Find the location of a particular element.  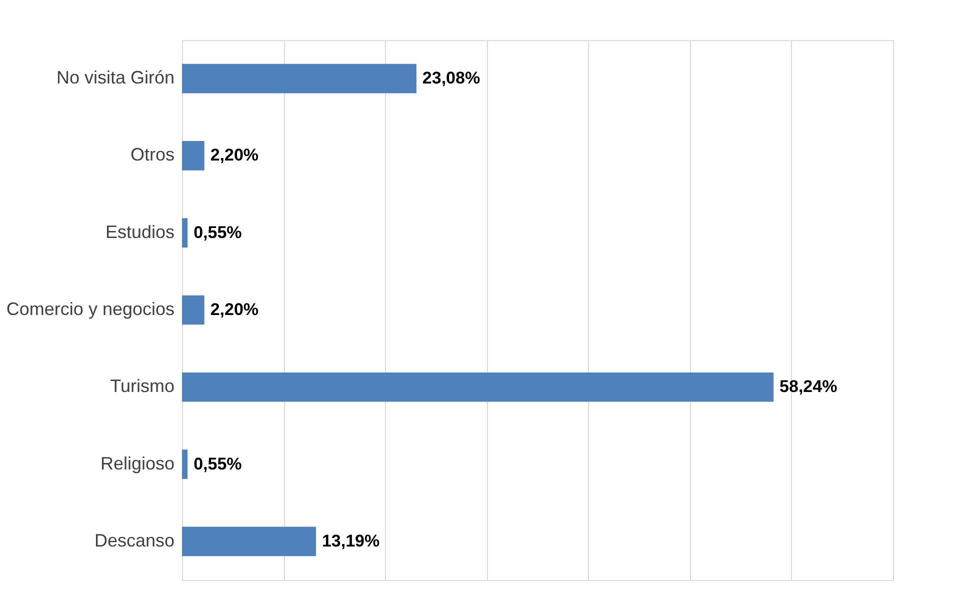

y-tick-label: Comercio y negocios is located at coordinates (90, 309).